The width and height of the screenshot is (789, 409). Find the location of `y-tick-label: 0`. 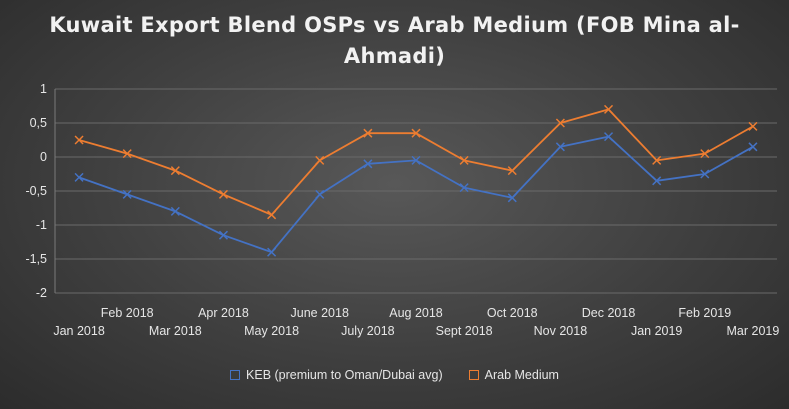

y-tick-label: 0 is located at coordinates (43, 157).